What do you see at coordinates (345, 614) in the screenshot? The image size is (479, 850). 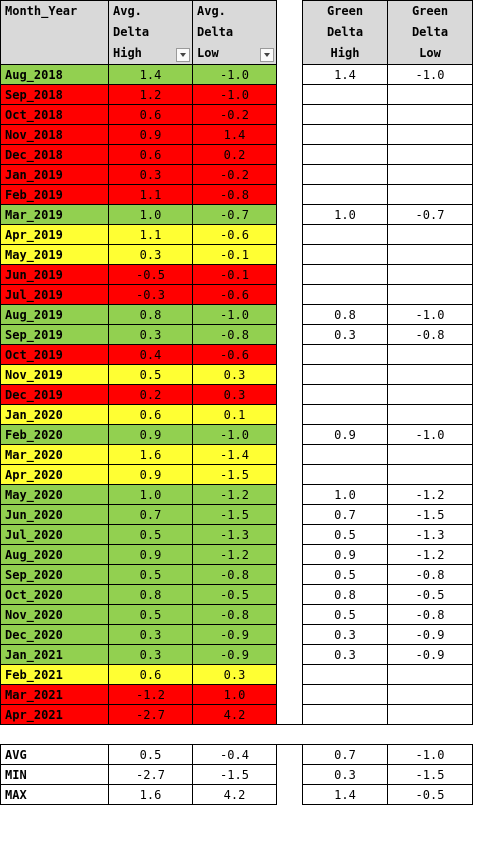 I see `green-delta-high-cell: 0.5` at bounding box center [345, 614].